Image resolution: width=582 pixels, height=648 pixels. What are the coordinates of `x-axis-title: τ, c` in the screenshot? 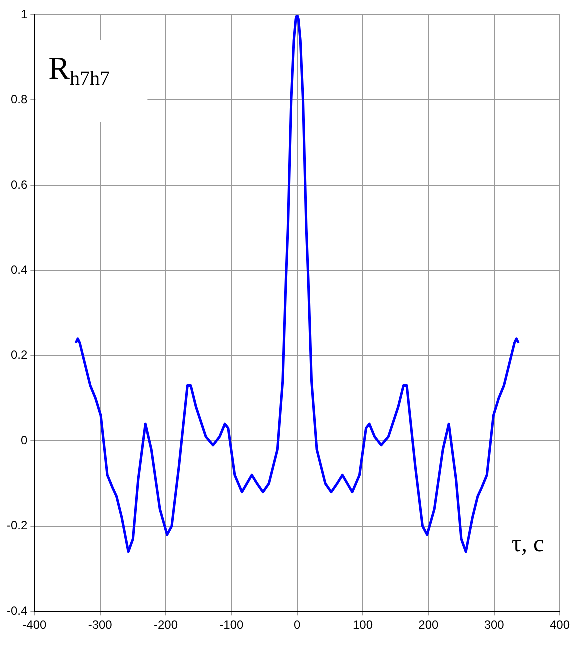 It's located at (528, 545).